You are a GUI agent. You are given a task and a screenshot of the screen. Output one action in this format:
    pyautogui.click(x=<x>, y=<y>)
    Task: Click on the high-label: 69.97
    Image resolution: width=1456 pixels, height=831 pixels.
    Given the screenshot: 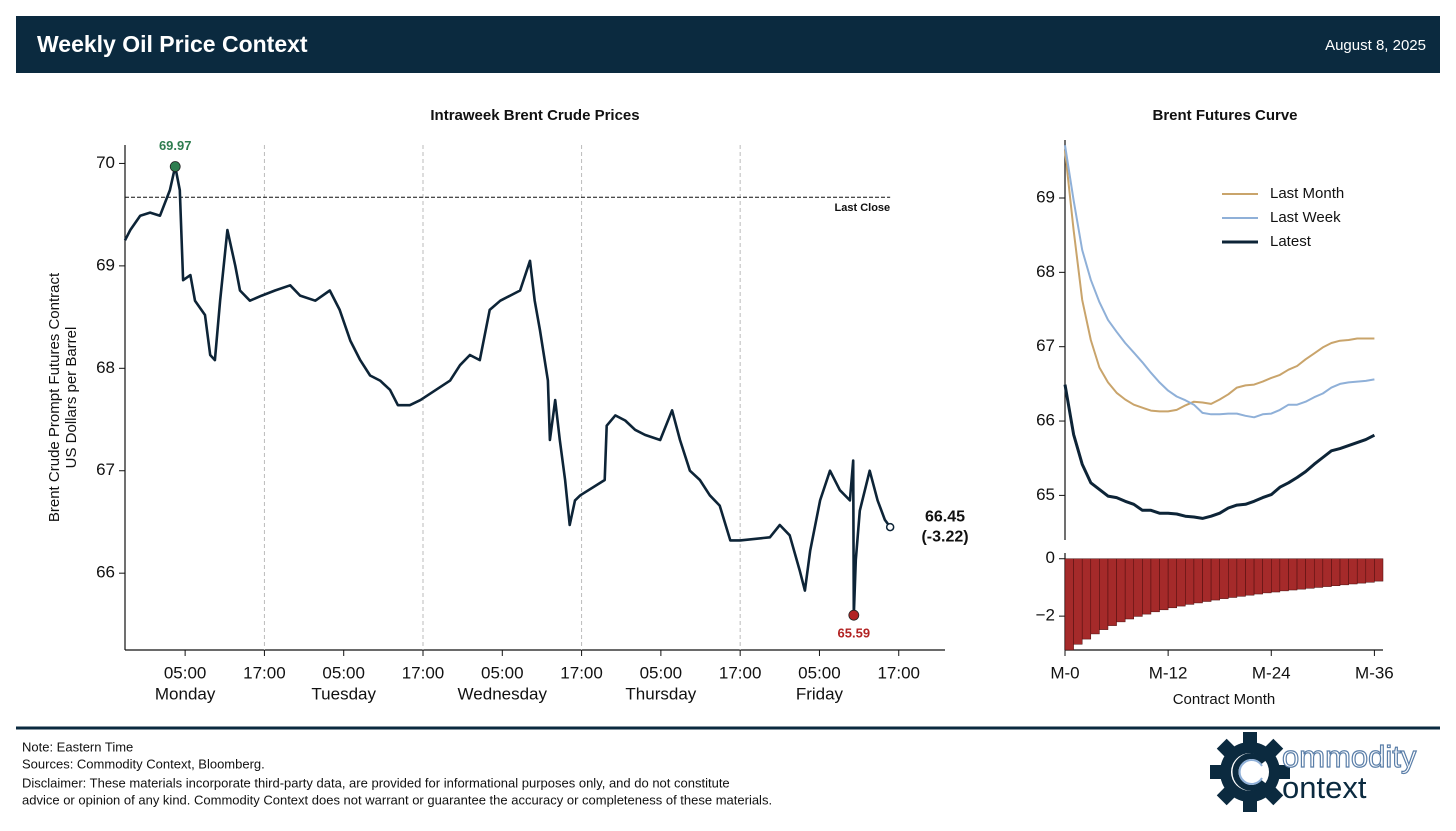 What is the action you would take?
    pyautogui.click(x=175, y=145)
    